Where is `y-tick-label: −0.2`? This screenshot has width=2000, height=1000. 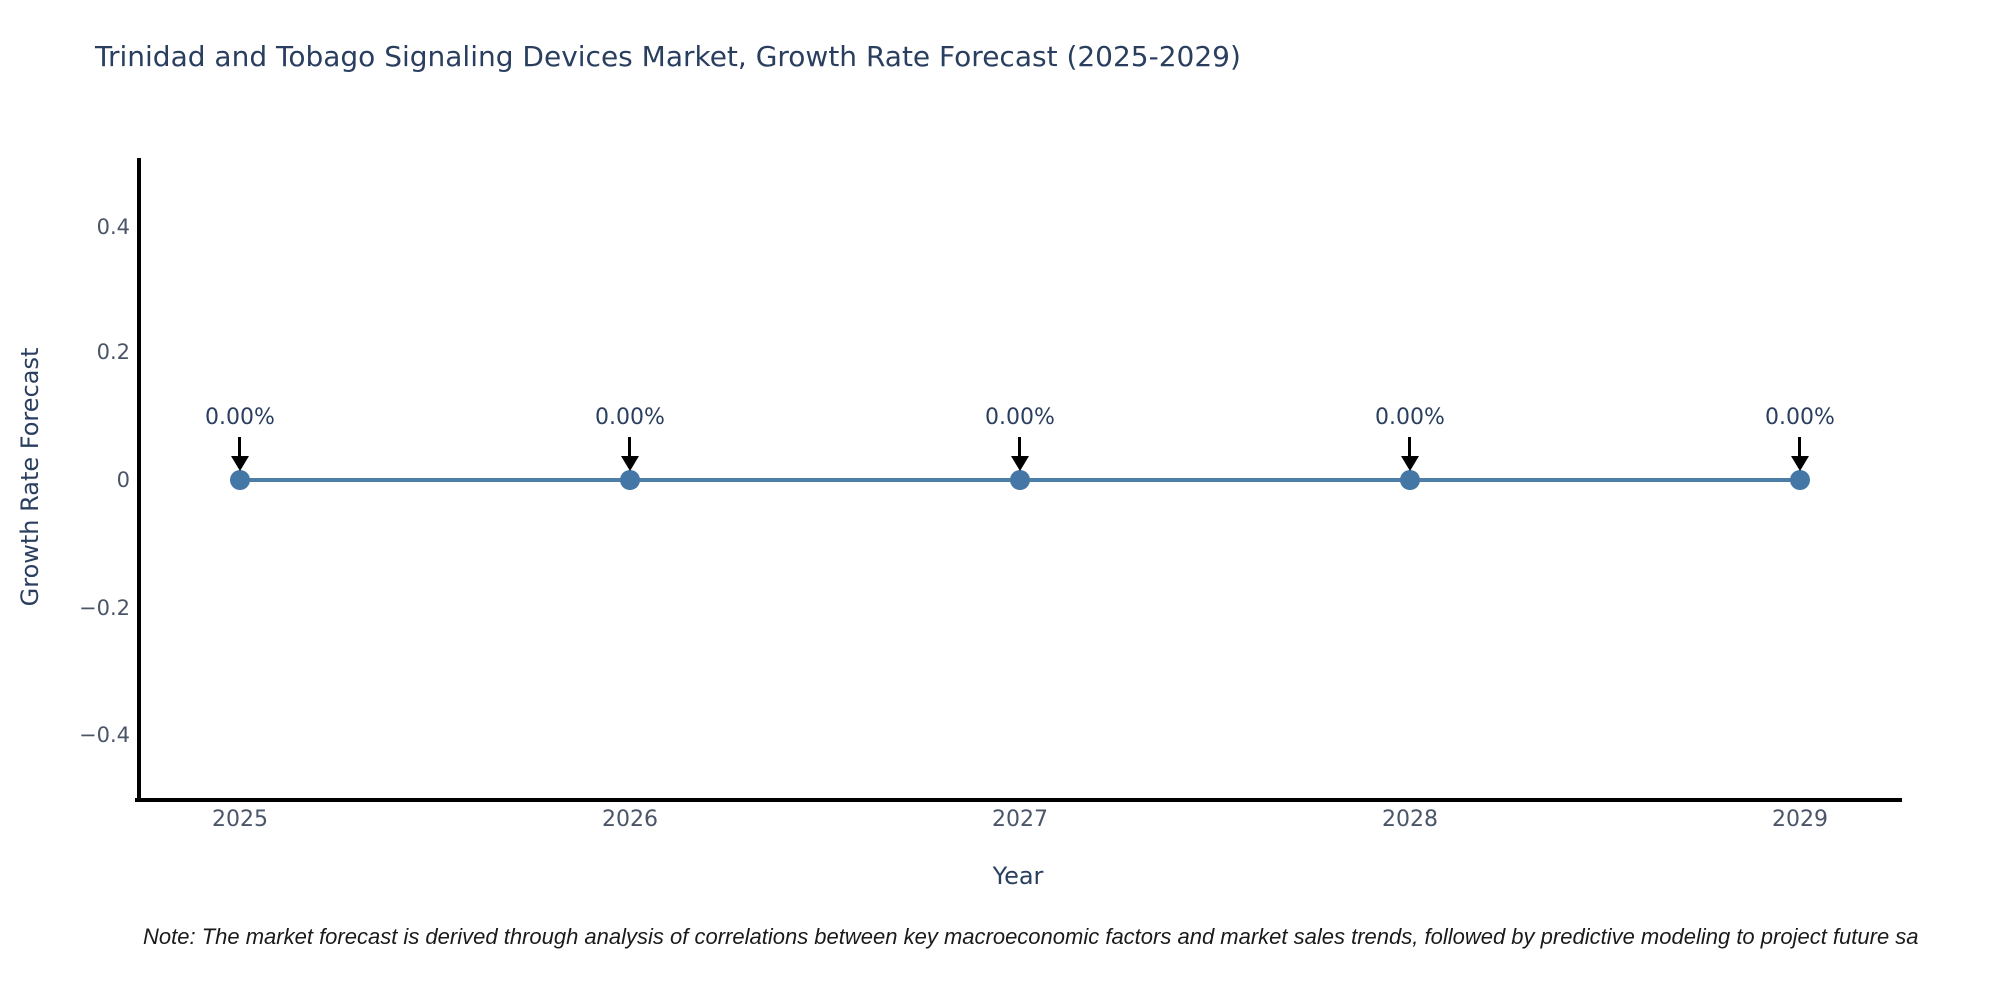 y-tick-label: −0.2 is located at coordinates (104, 608).